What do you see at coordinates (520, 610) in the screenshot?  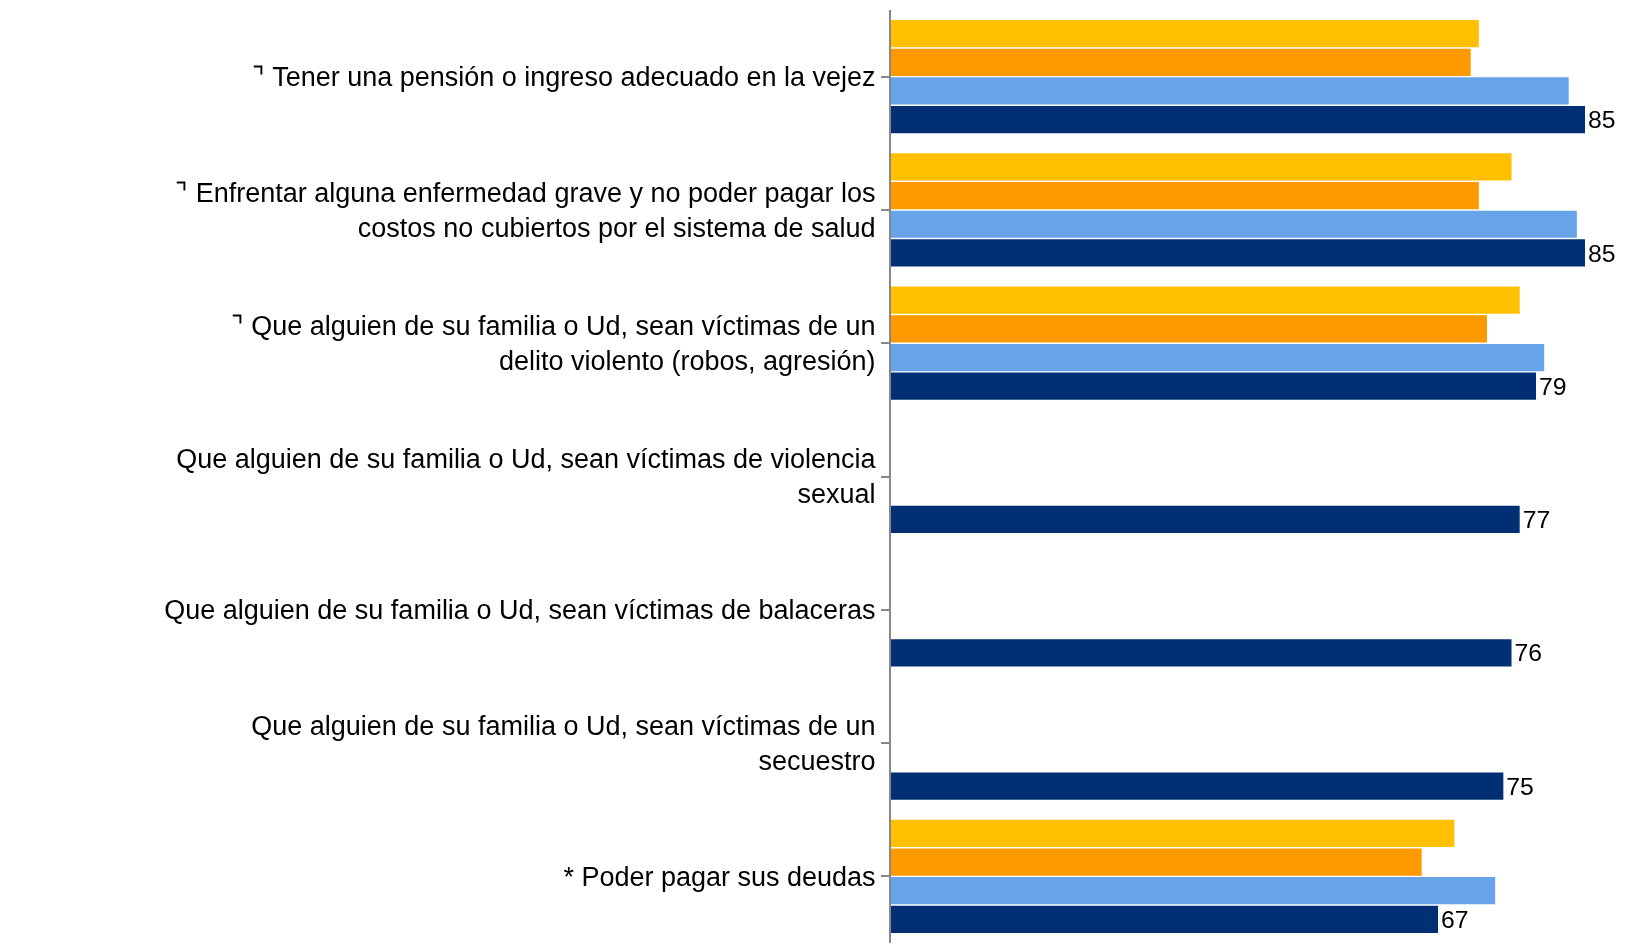 I see `y-tick-label: Que alguien de su familia o Ud, sean víctimas de balaceras` at bounding box center [520, 610].